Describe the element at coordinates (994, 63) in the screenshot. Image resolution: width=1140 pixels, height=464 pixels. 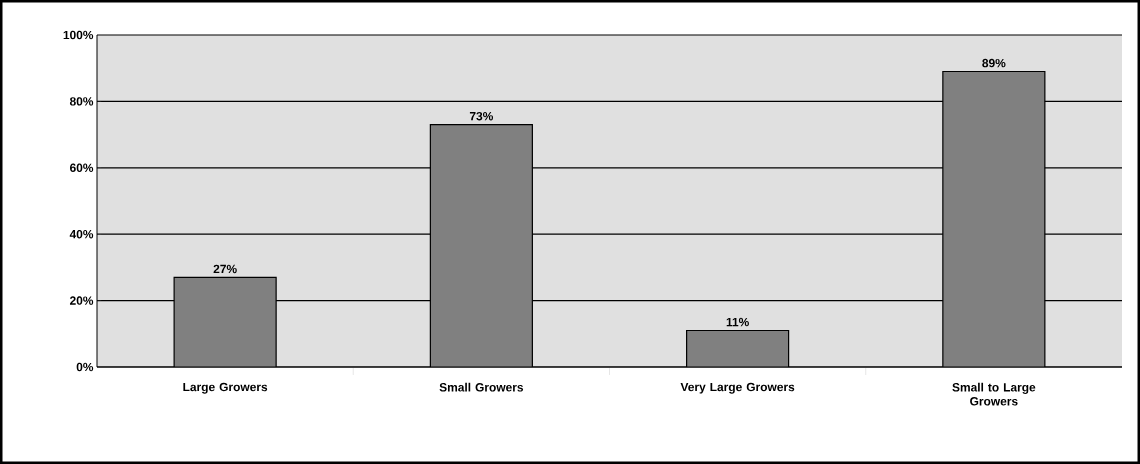
I see `data-label: 89%` at that location.